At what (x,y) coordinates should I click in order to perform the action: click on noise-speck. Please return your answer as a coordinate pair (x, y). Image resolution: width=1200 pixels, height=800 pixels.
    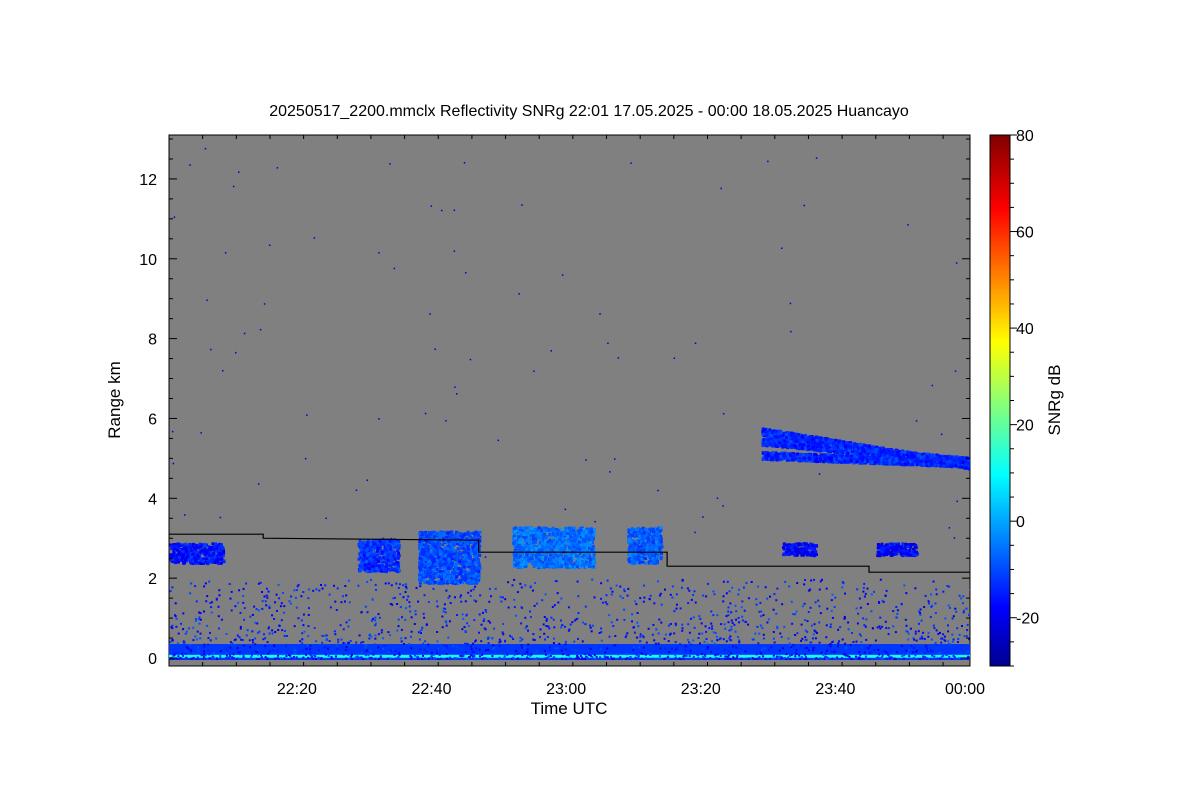
    Looking at the image, I should click on (618, 358).